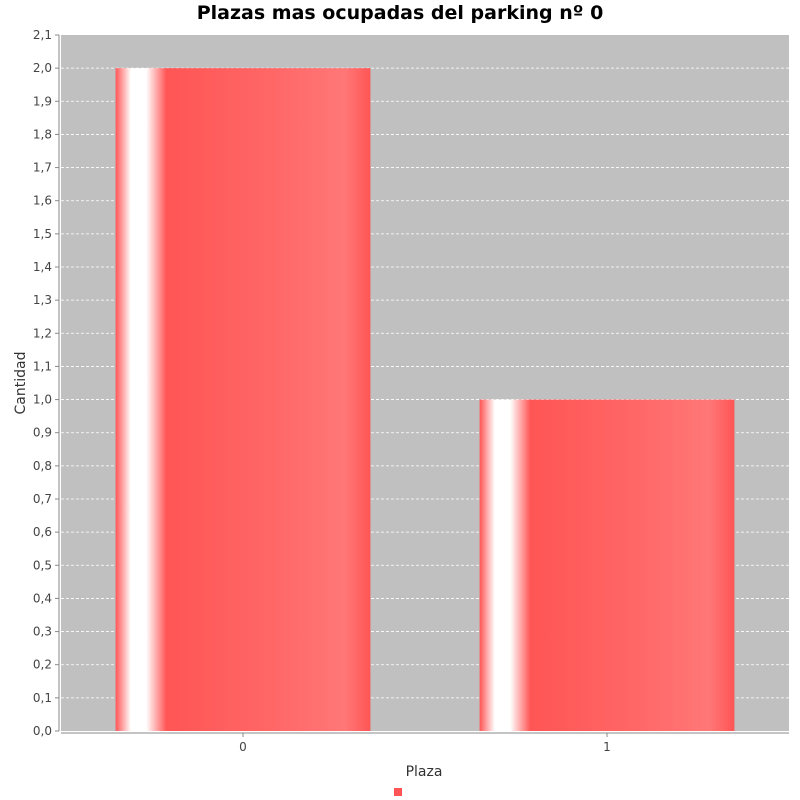 The width and height of the screenshot is (800, 800). Describe the element at coordinates (42, 134) in the screenshot. I see `y-tick-label: 1,8` at that location.